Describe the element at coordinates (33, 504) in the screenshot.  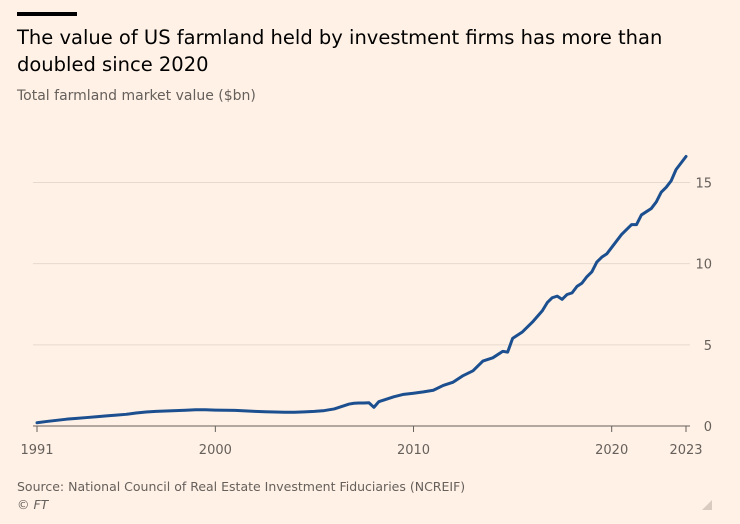
I see `copyright-credit: © FT` at that location.